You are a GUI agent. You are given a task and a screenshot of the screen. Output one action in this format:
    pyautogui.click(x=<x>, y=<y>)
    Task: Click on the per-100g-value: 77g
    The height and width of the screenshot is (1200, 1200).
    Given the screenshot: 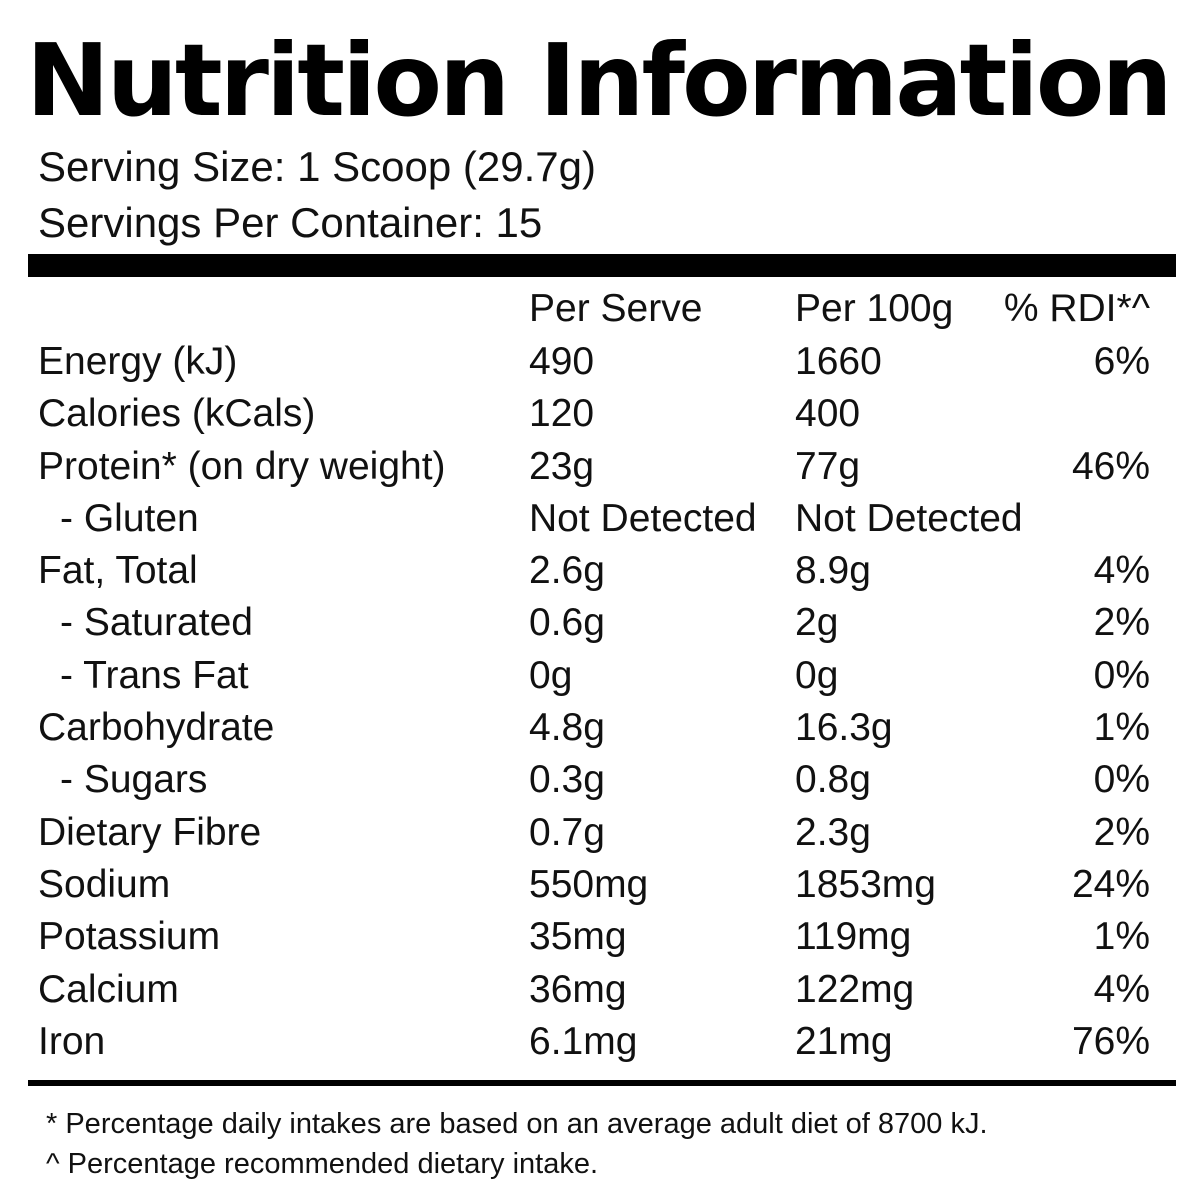 What is the action you would take?
    pyautogui.click(x=828, y=466)
    